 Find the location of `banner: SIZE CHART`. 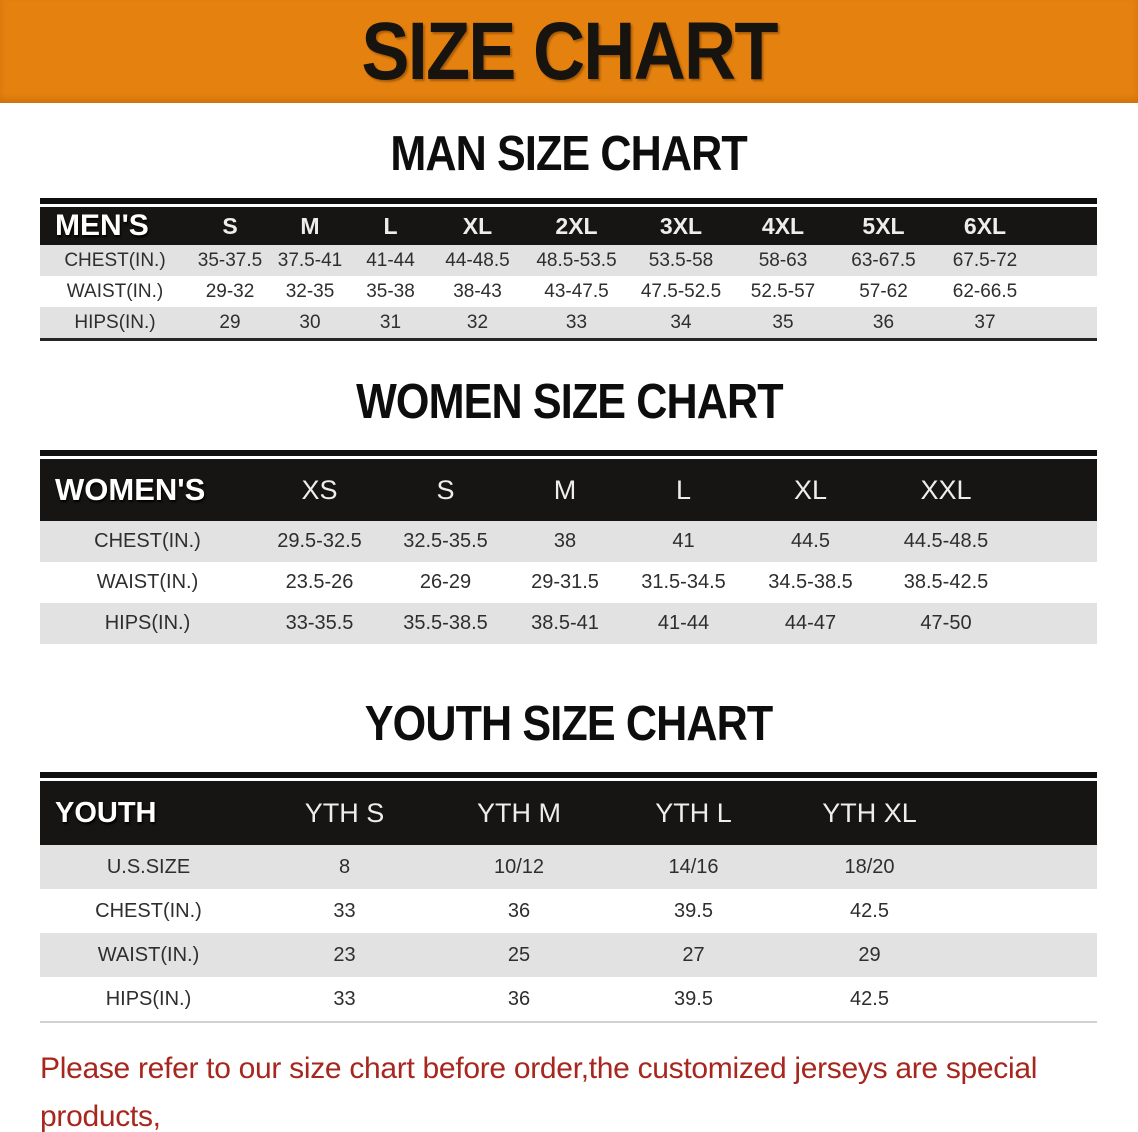

banner: SIZE CHART is located at coordinates (569, 51).